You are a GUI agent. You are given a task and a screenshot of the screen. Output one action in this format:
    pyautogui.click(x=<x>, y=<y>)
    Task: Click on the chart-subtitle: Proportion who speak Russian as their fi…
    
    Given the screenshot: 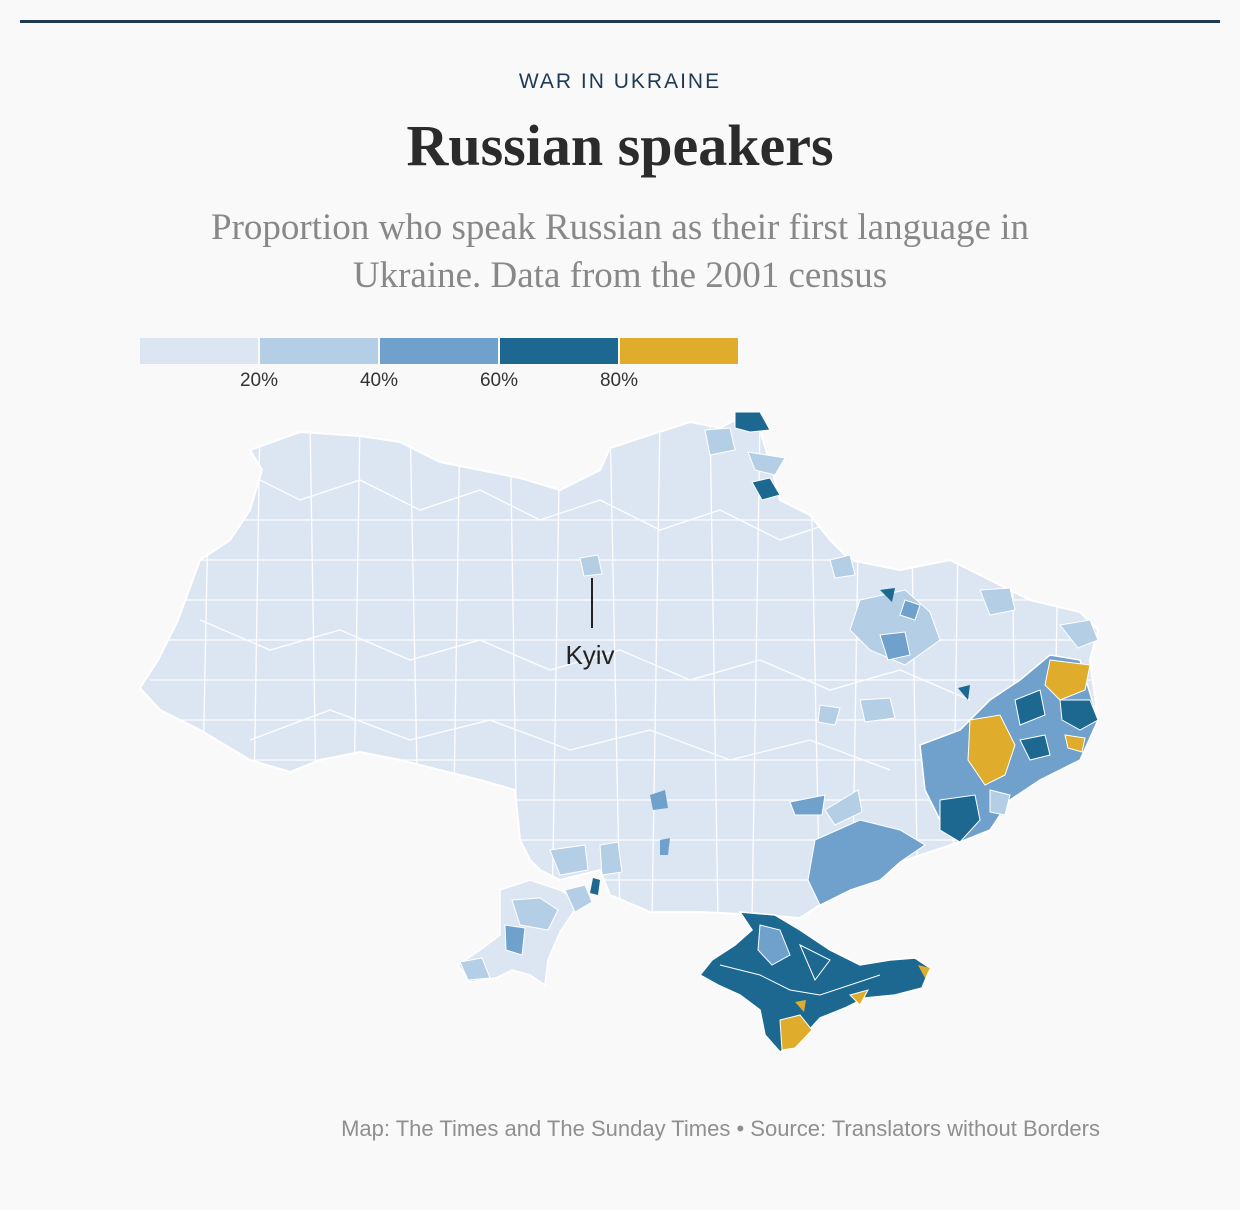 What is the action you would take?
    pyautogui.click(x=620, y=251)
    